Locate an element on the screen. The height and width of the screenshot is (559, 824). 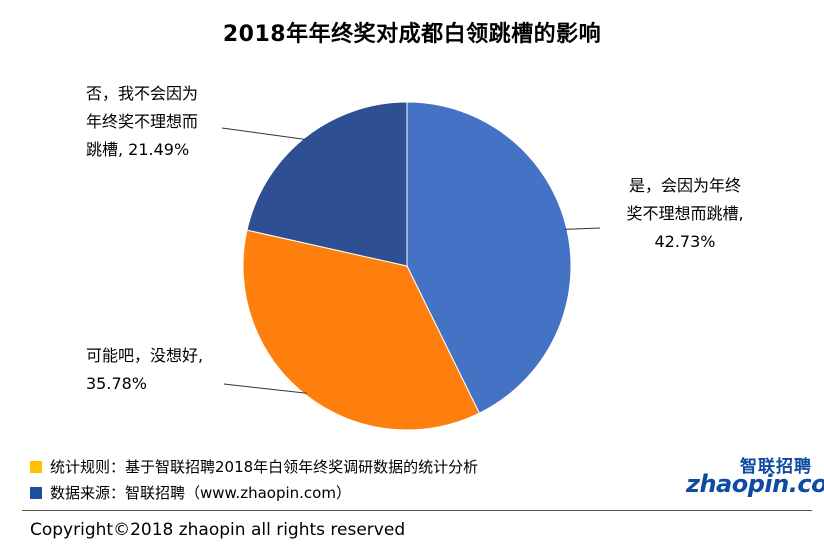
pie-slice-no is located at coordinates (327, 184).